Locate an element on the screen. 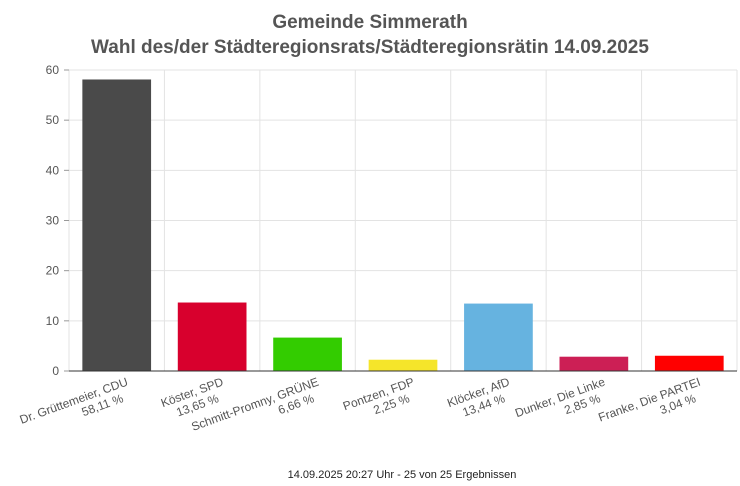 The height and width of the screenshot is (486, 740). y-tick-label: 60 is located at coordinates (53, 70).